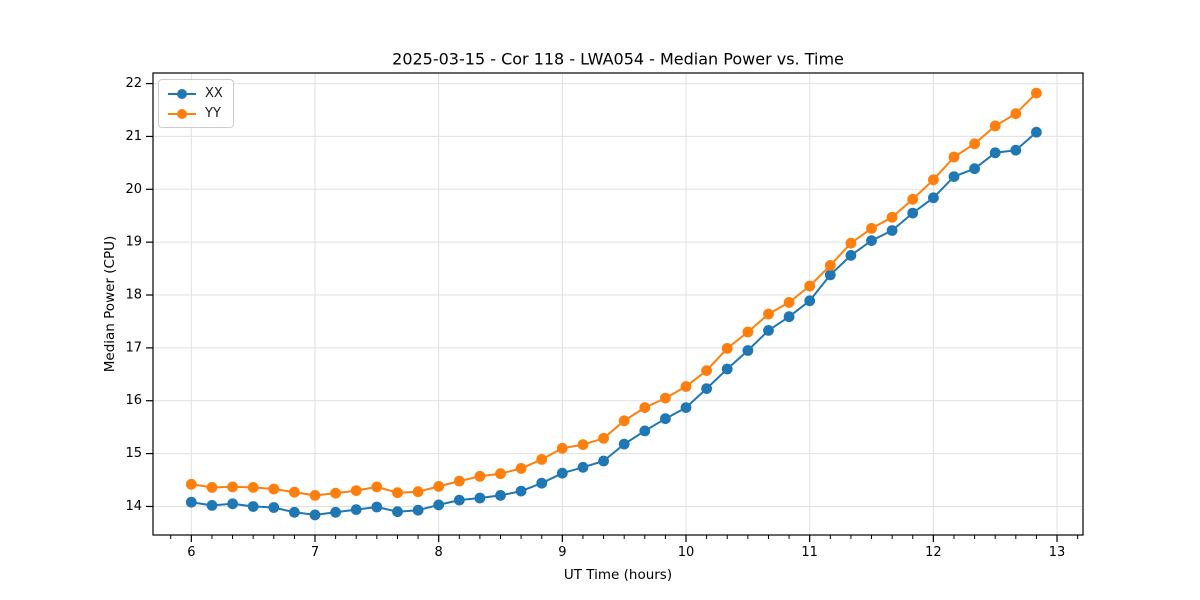 The image size is (1200, 600). What do you see at coordinates (133, 83) in the screenshot?
I see `y-tick-label: 22` at bounding box center [133, 83].